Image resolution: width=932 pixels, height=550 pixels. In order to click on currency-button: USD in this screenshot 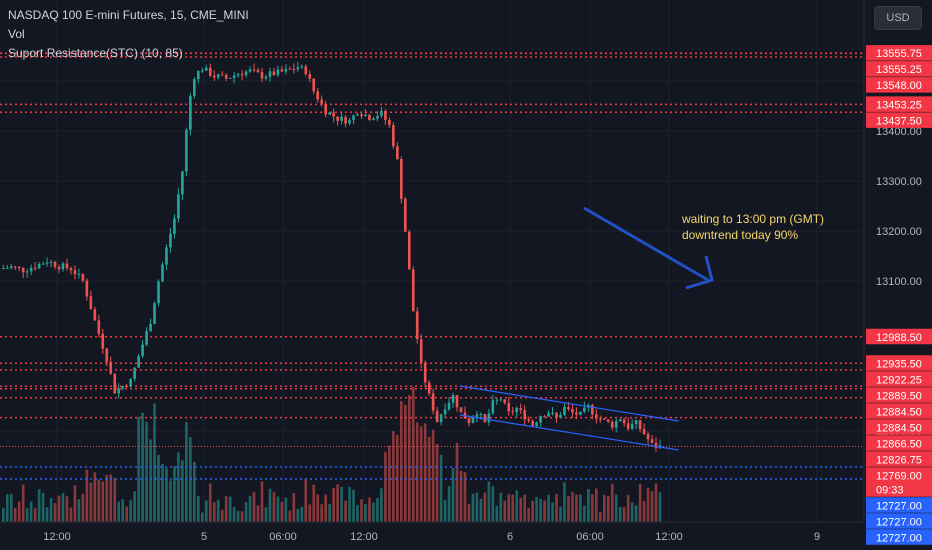, I will do `click(898, 18)`.